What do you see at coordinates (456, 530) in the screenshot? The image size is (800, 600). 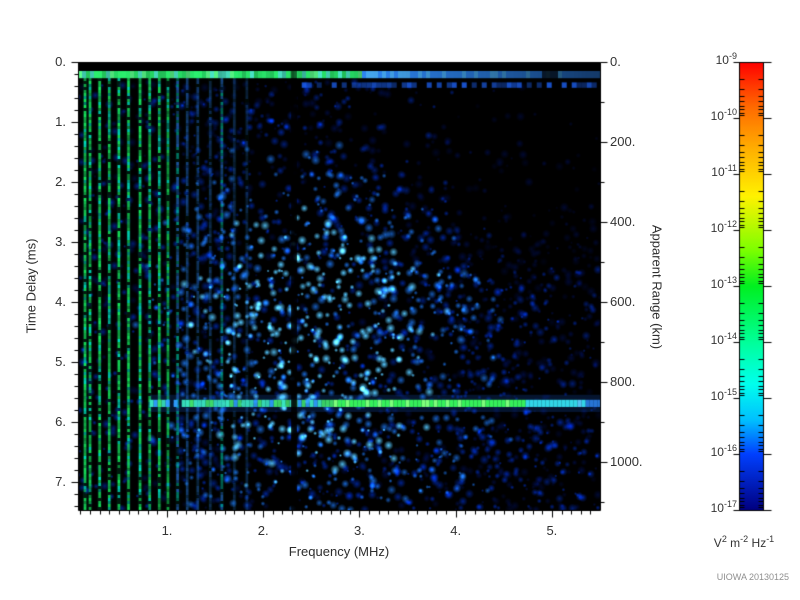 I see `x-tick-label: 4.` at bounding box center [456, 530].